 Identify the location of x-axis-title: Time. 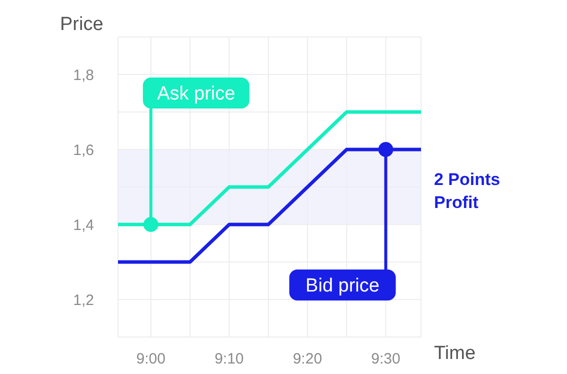
(455, 354).